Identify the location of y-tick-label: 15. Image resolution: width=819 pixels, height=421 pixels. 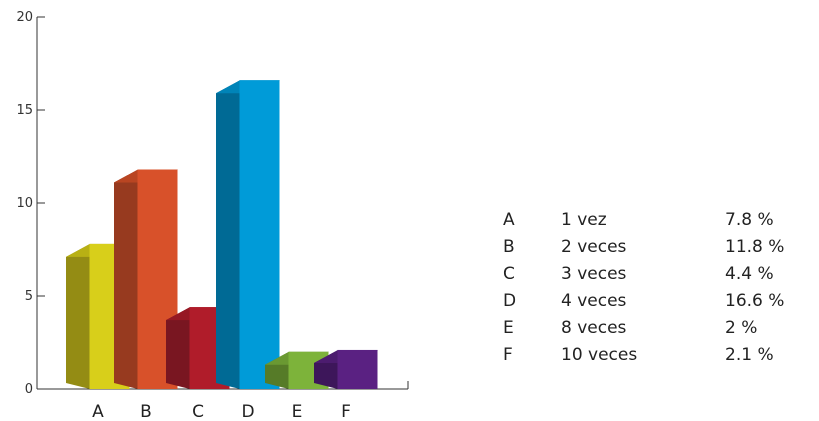
(24, 110).